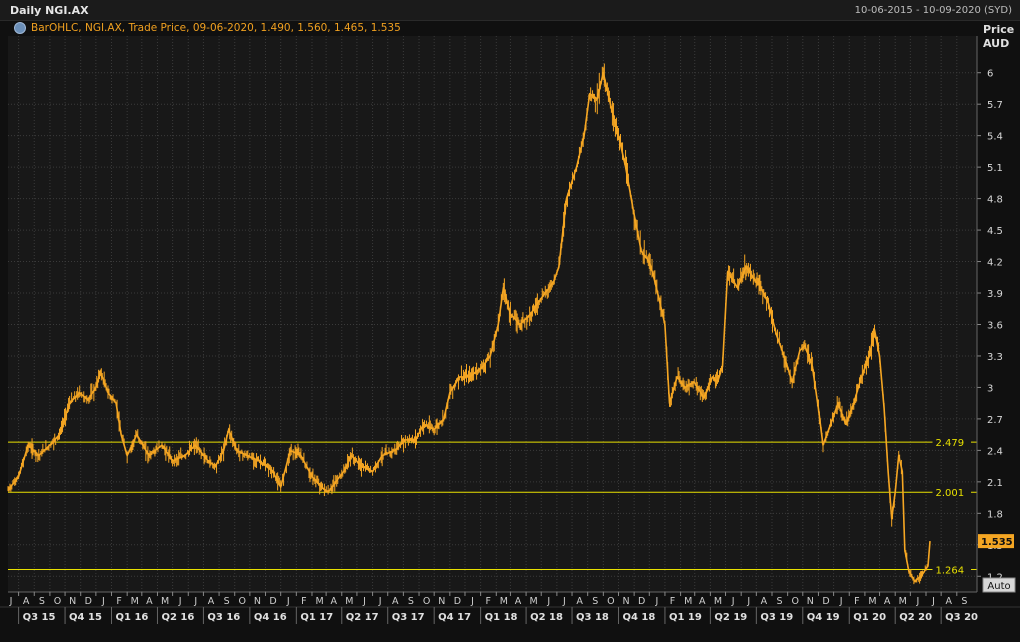 The image size is (1020, 642). I want to click on x-quarter-label: Q1 17, so click(316, 617).